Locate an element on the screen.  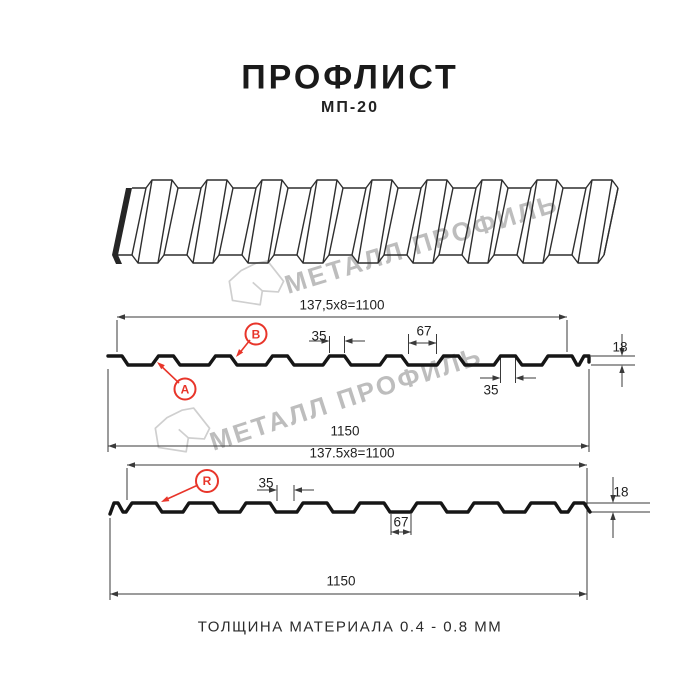
callout-label-a-text: A is located at coordinates (185, 389).